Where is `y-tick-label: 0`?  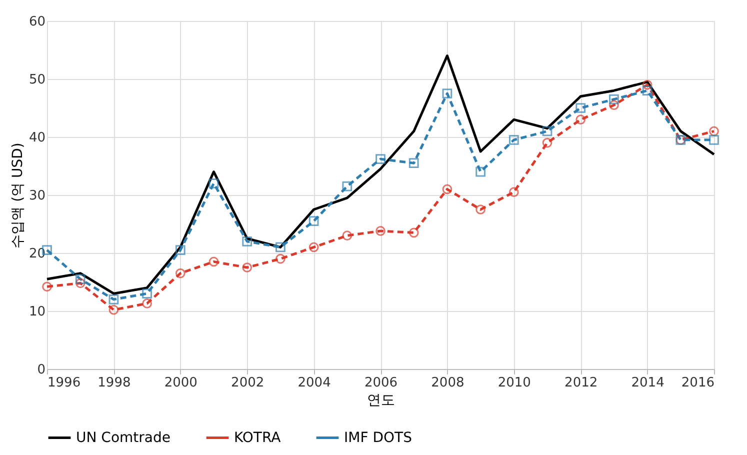 y-tick-label: 0 is located at coordinates (41, 370).